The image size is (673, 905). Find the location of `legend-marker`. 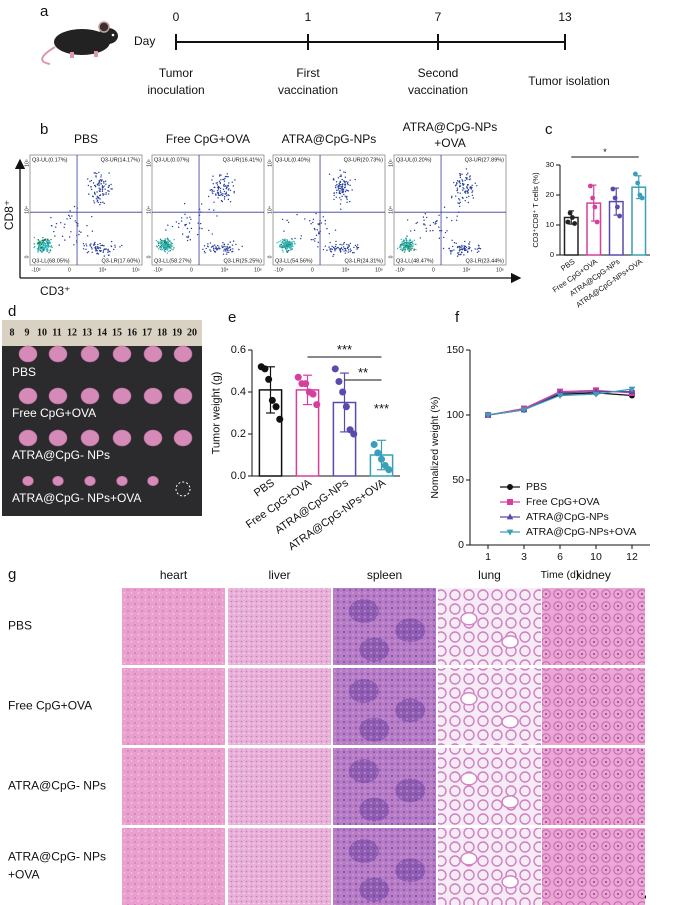

legend-marker is located at coordinates (510, 516).